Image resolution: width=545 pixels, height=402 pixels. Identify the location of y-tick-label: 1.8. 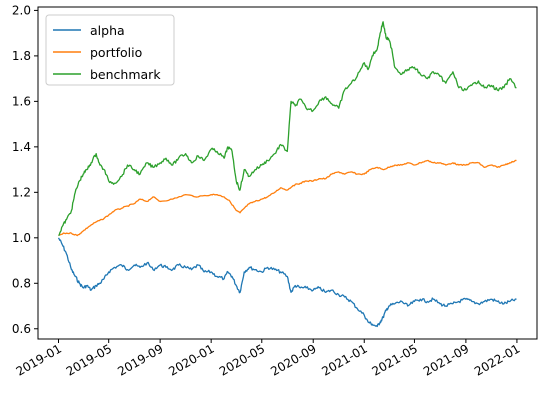
(21, 56).